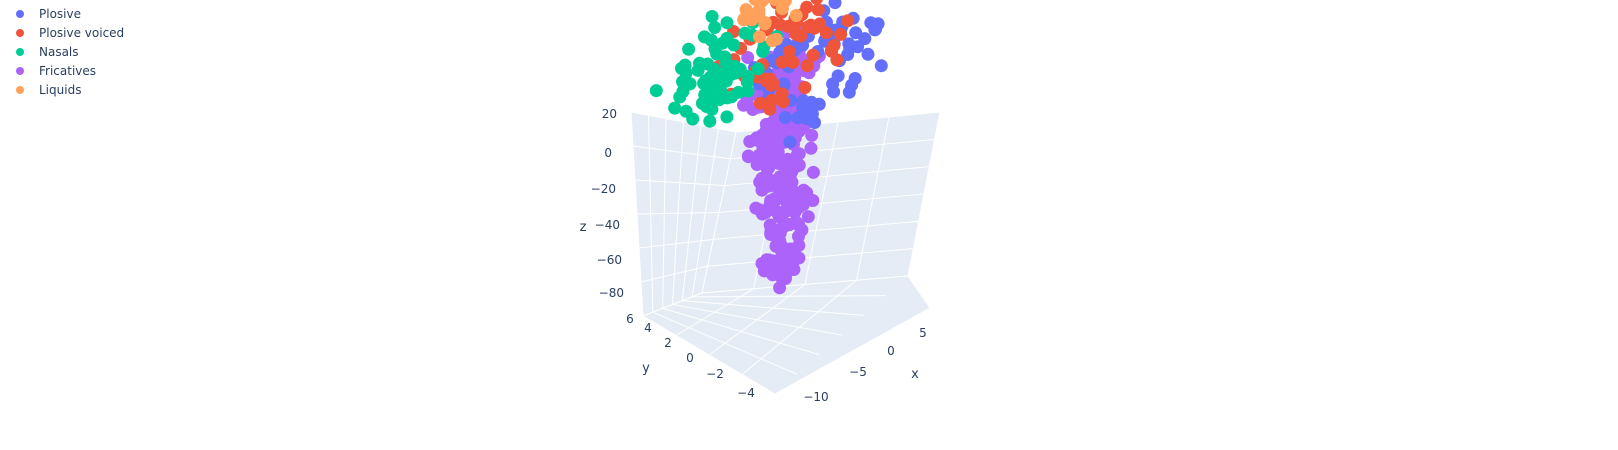 This screenshot has height=450, width=1618. I want to click on x-tick-label: −10, so click(815, 397).